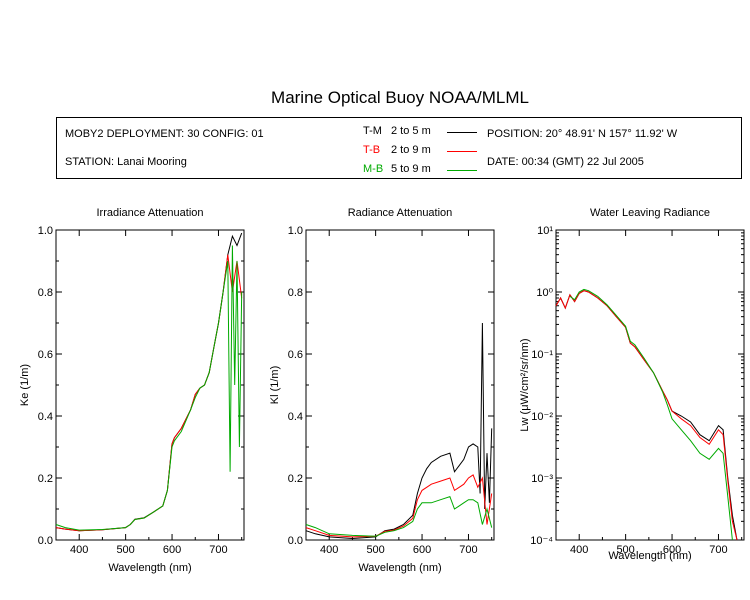 The image size is (750, 600). I want to click on date-text: DATE: 00:34 (GMT) 22 Jul 2005, so click(565, 162).